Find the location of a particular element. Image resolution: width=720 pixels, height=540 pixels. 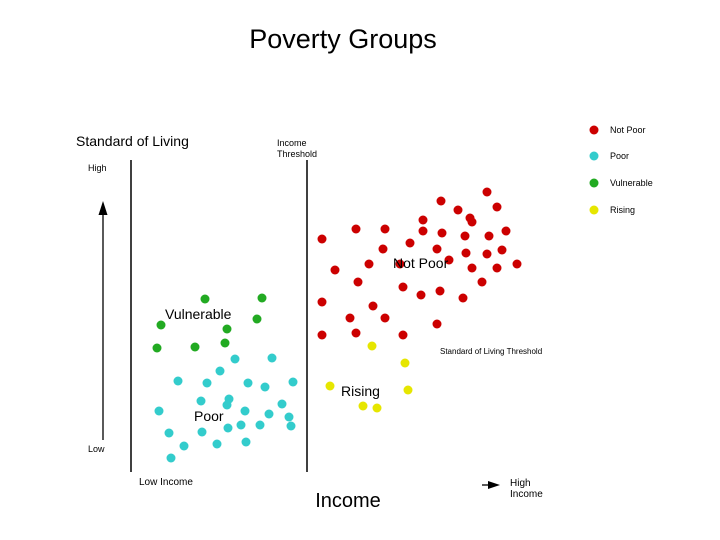

rising-group-label: Rising is located at coordinates (360, 391).